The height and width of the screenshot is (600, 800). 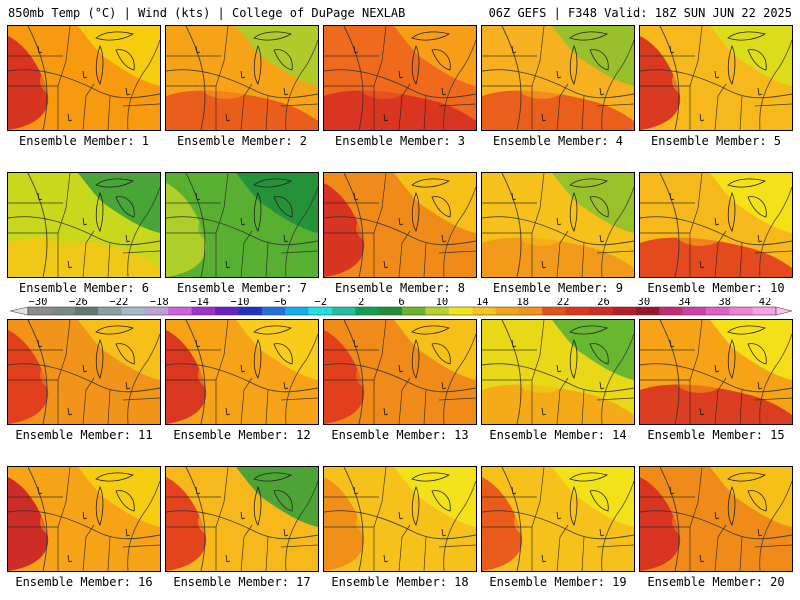 What do you see at coordinates (684, 303) in the screenshot?
I see `colorbar-tick-label: 34` at bounding box center [684, 303].